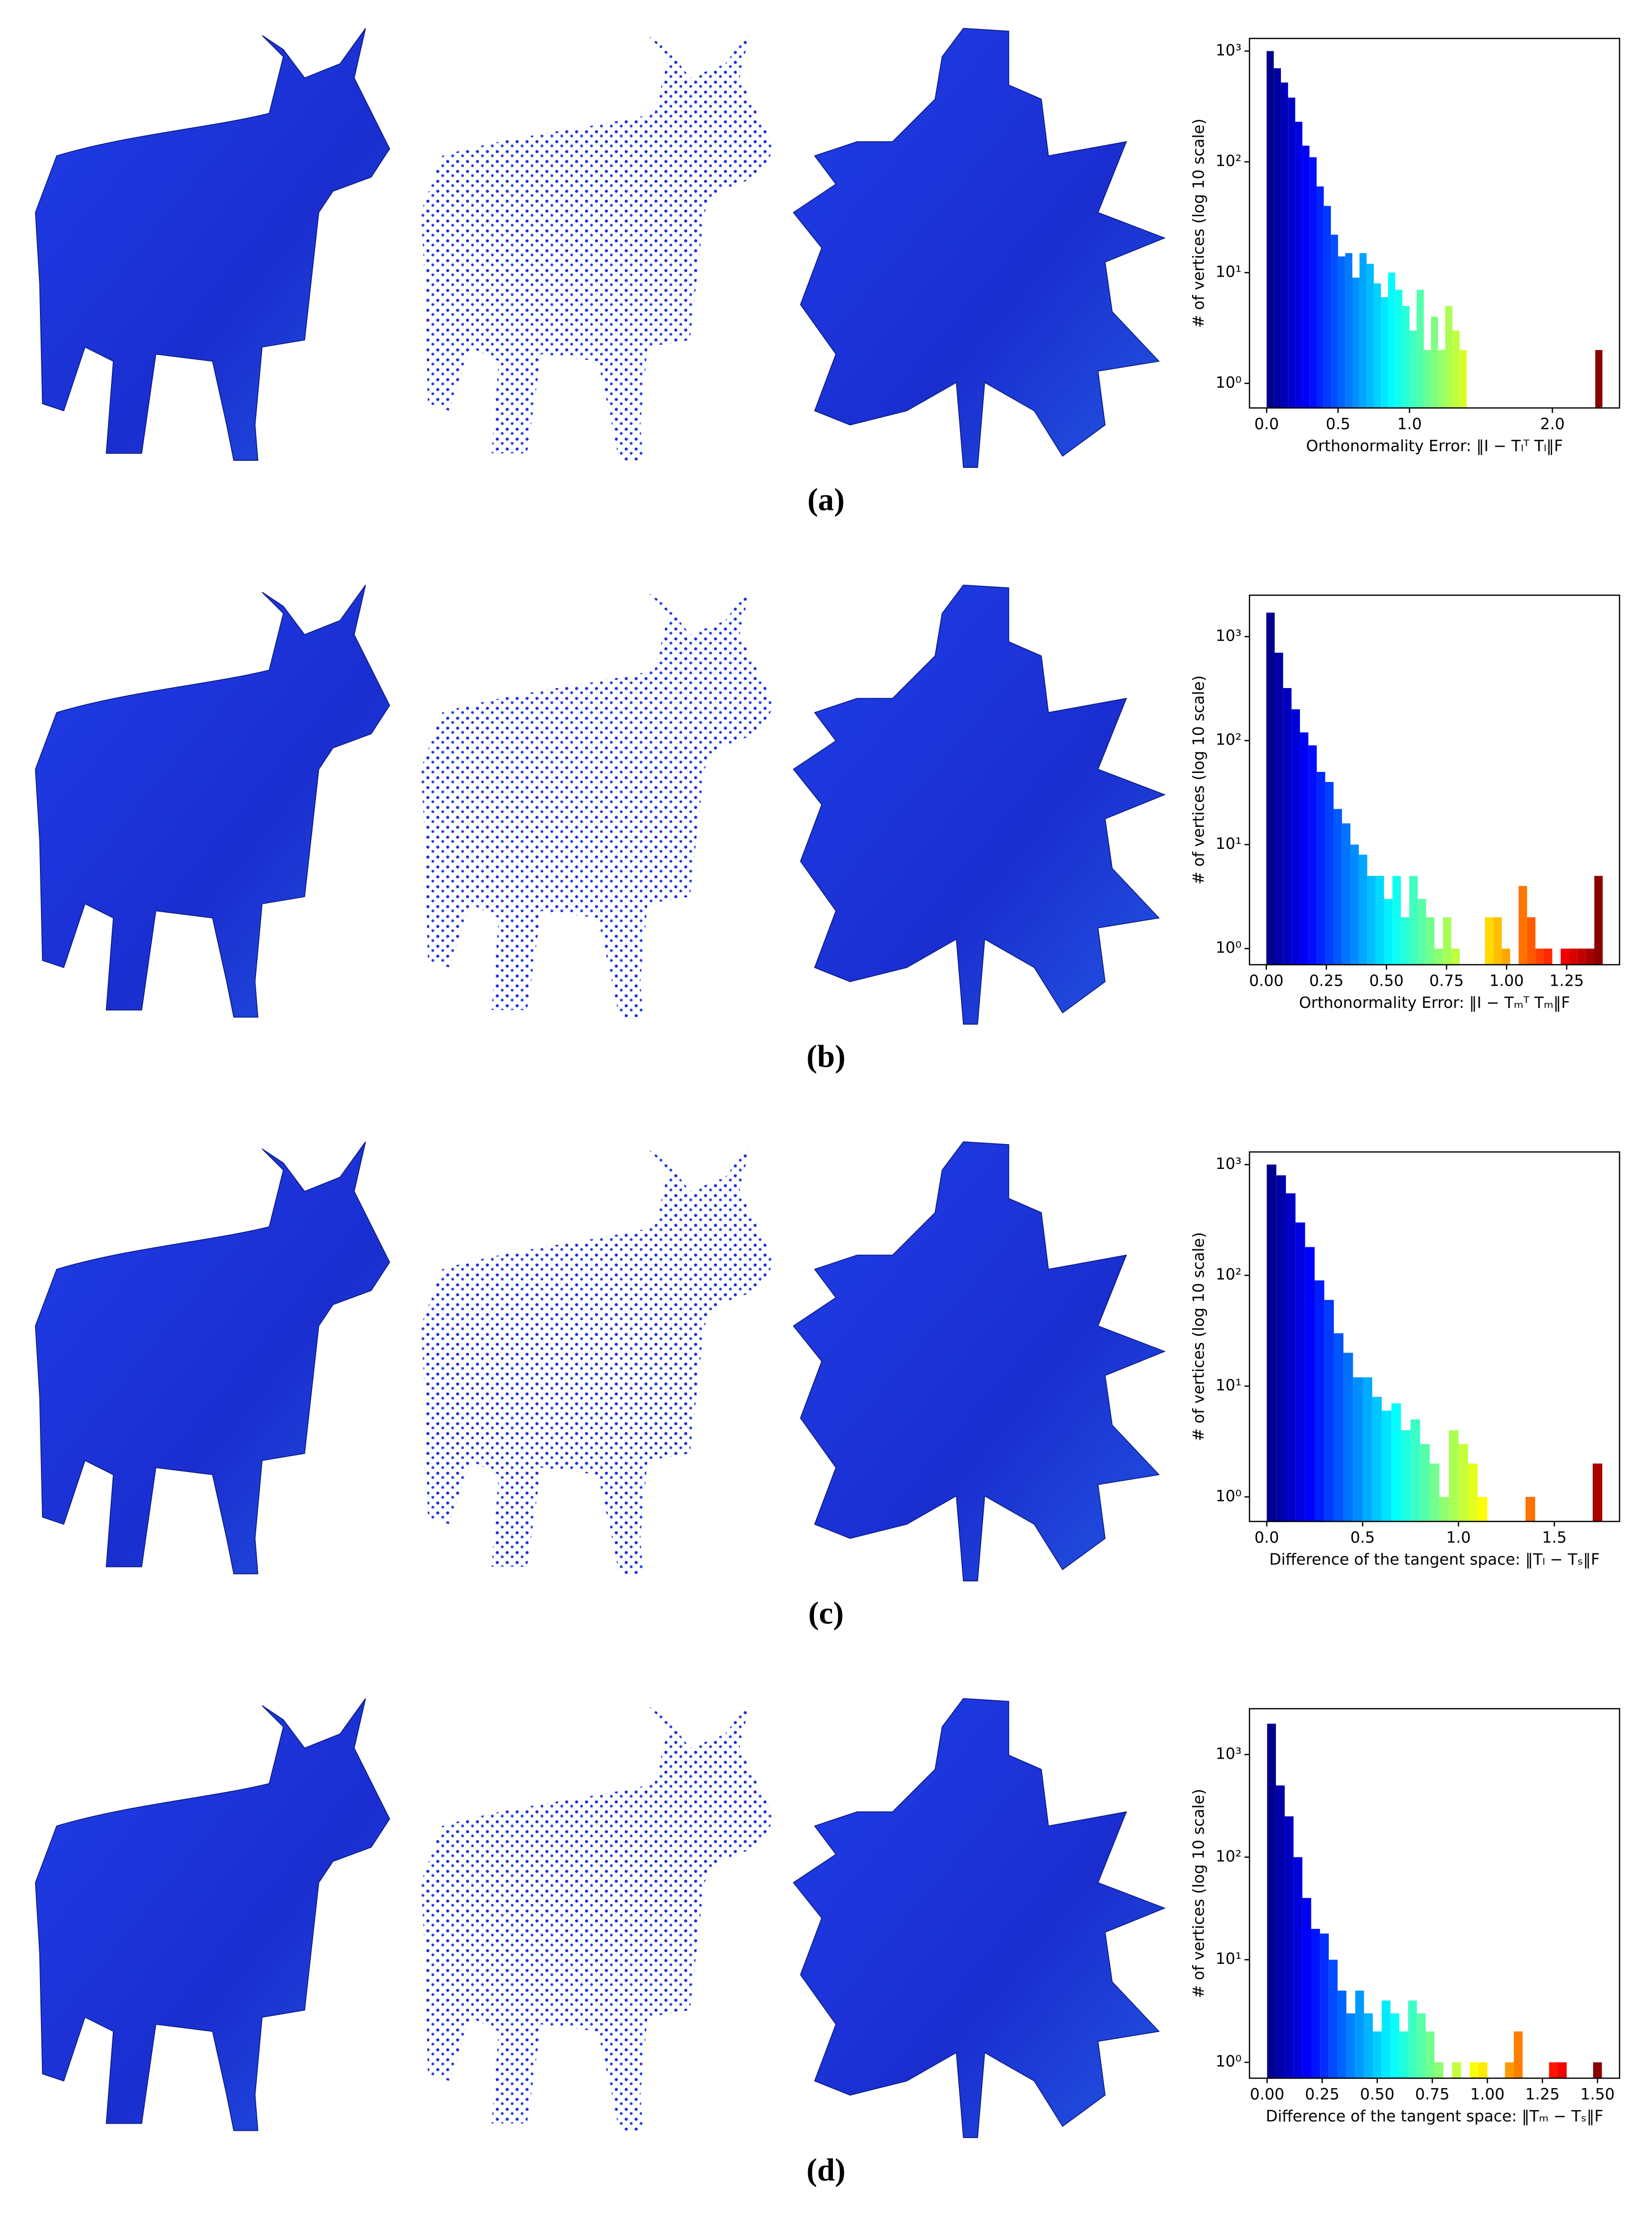 Image resolution: width=1652 pixels, height=2229 pixels. Describe the element at coordinates (600, 804) in the screenshot. I see `row-b-renders` at that location.